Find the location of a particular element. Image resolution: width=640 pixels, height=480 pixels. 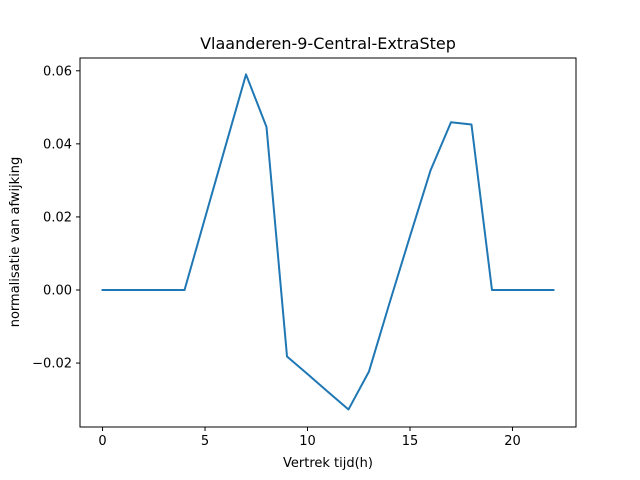

x-tick-label: 10 is located at coordinates (307, 441).